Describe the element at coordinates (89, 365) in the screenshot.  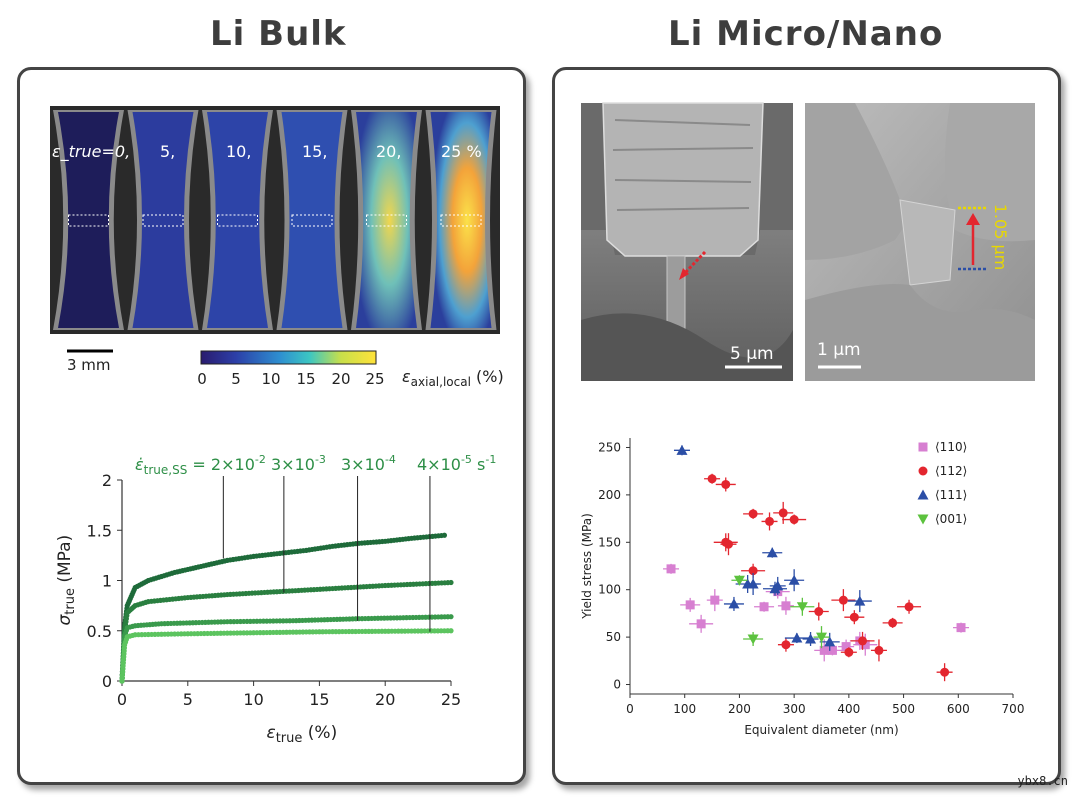
I see `scale-bar-label: 3 mm` at that location.